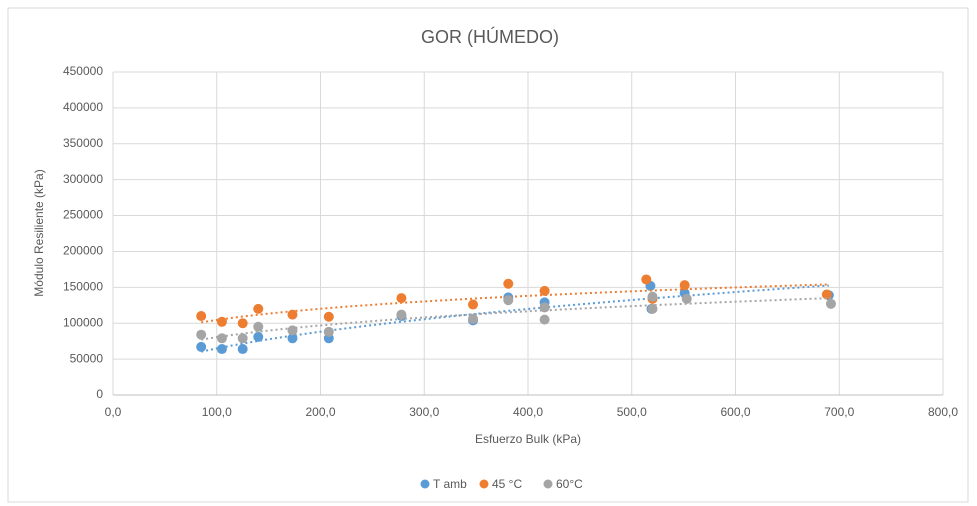 This screenshot has height=506, width=977. I want to click on y-tick-label: 150000, so click(83, 287).